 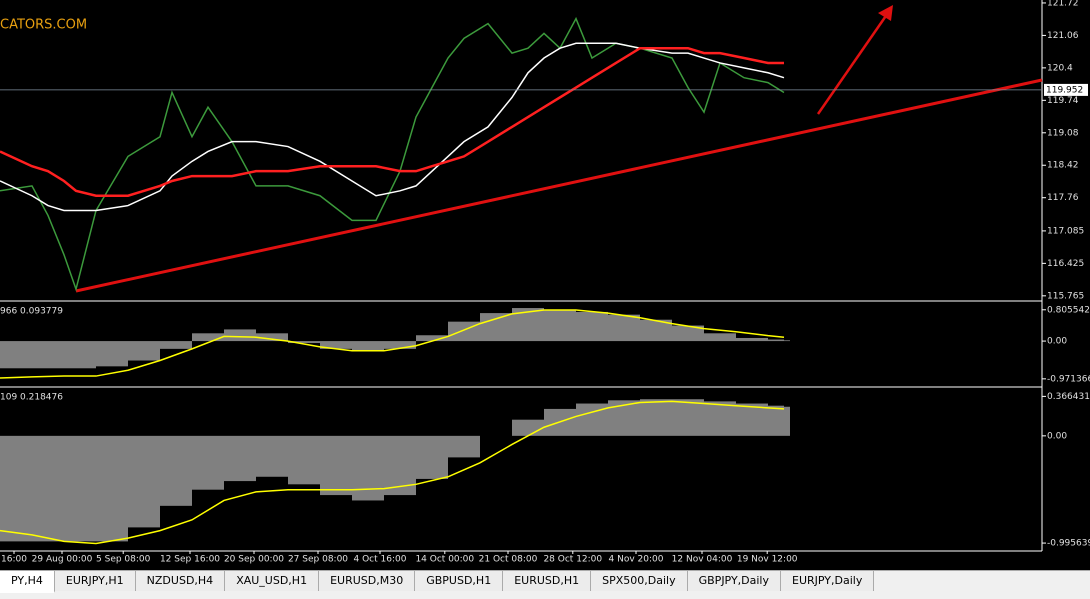 I want to click on x-tick-label: 28 Oct 12:00, so click(x=572, y=560).